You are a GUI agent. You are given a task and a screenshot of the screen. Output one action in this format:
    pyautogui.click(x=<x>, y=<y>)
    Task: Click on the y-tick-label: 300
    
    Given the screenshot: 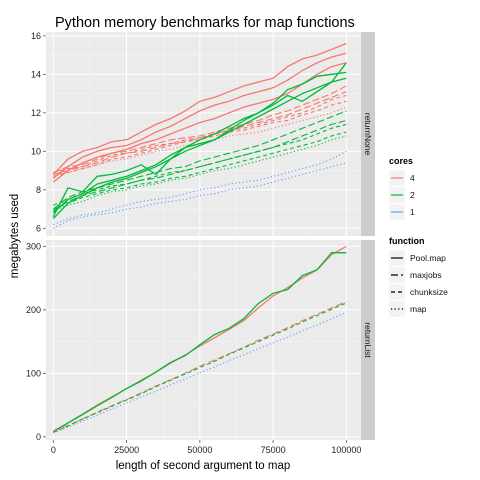 What is the action you would take?
    pyautogui.click(x=33, y=246)
    